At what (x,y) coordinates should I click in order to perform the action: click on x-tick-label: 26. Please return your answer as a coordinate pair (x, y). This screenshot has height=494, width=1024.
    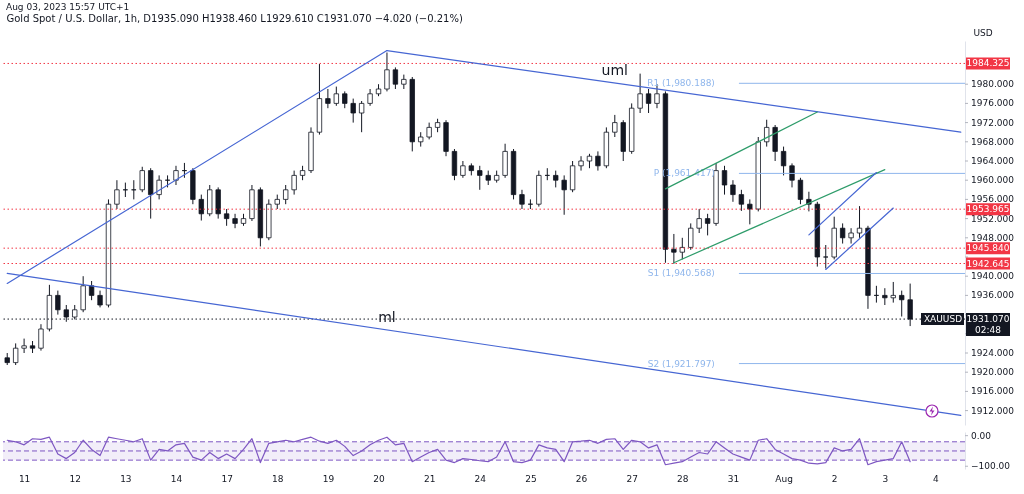
    Looking at the image, I should click on (581, 478).